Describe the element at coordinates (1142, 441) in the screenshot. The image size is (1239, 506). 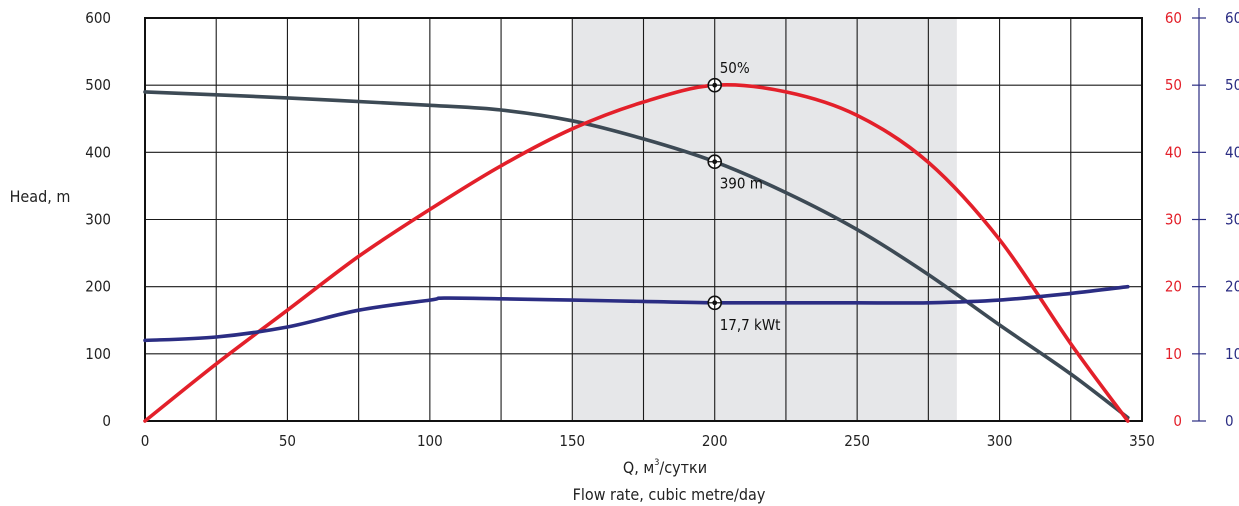
I see `x-tick-label: 350` at that location.